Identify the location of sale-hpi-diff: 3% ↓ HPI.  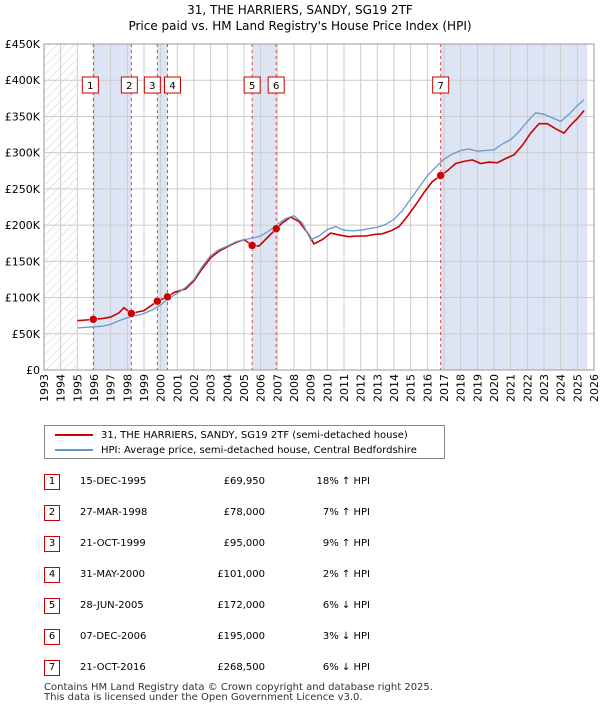
(346, 636).